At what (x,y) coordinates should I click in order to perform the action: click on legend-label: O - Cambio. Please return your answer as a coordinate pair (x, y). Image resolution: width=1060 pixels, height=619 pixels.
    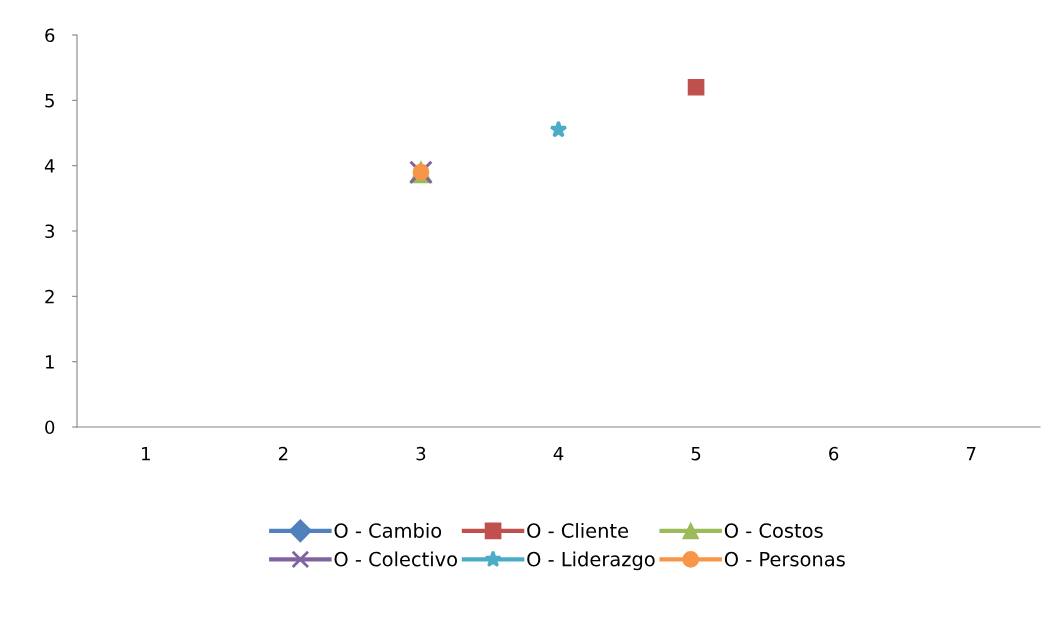
    Looking at the image, I should click on (388, 530).